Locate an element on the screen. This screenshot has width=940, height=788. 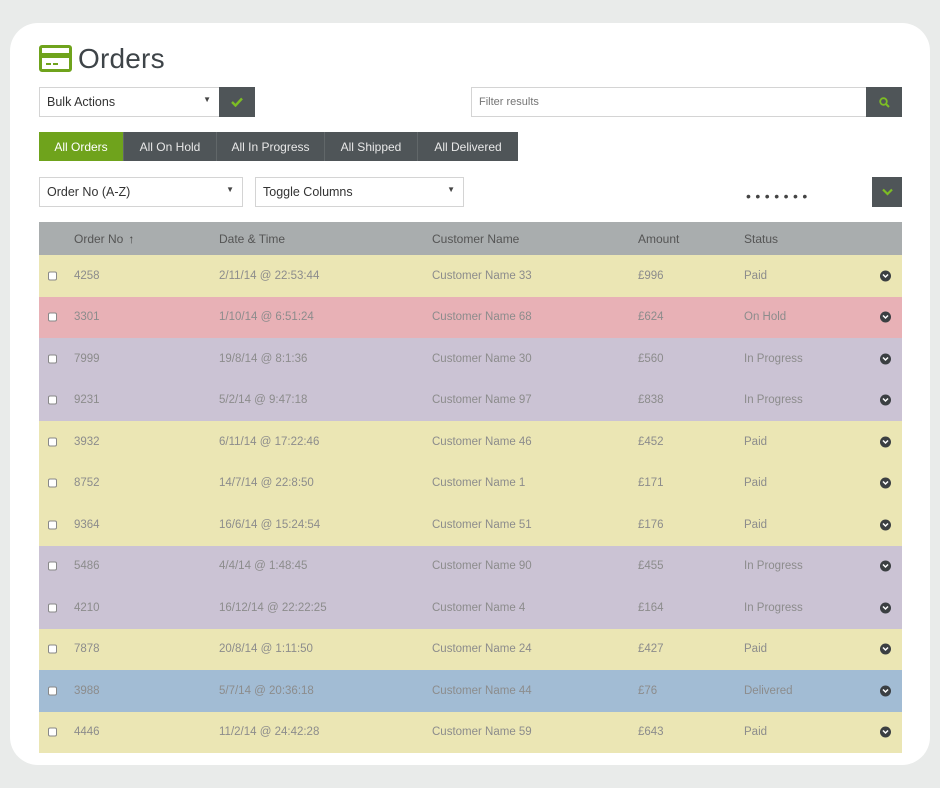
sort-select: Order No (A-Z) ▼ is located at coordinates (141, 192).